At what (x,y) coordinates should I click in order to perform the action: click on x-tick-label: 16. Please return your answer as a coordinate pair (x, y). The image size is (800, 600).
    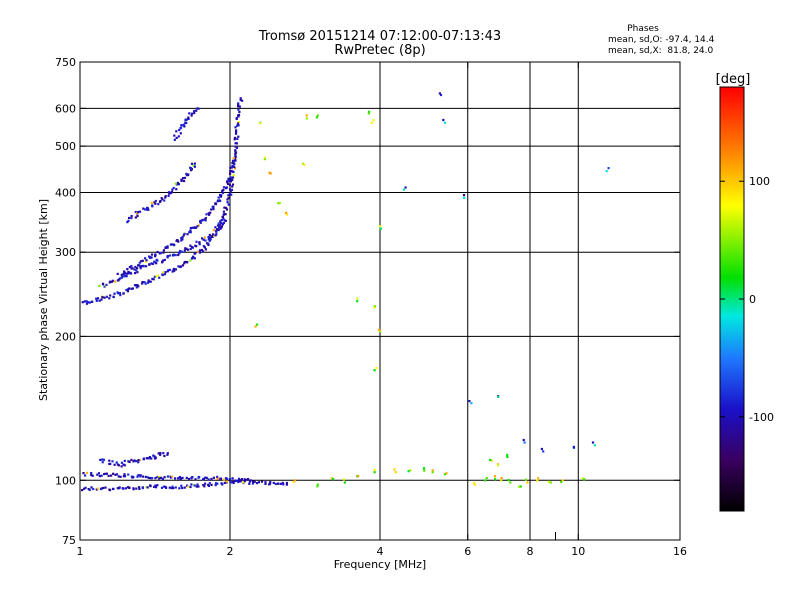
    Looking at the image, I should click on (680, 551).